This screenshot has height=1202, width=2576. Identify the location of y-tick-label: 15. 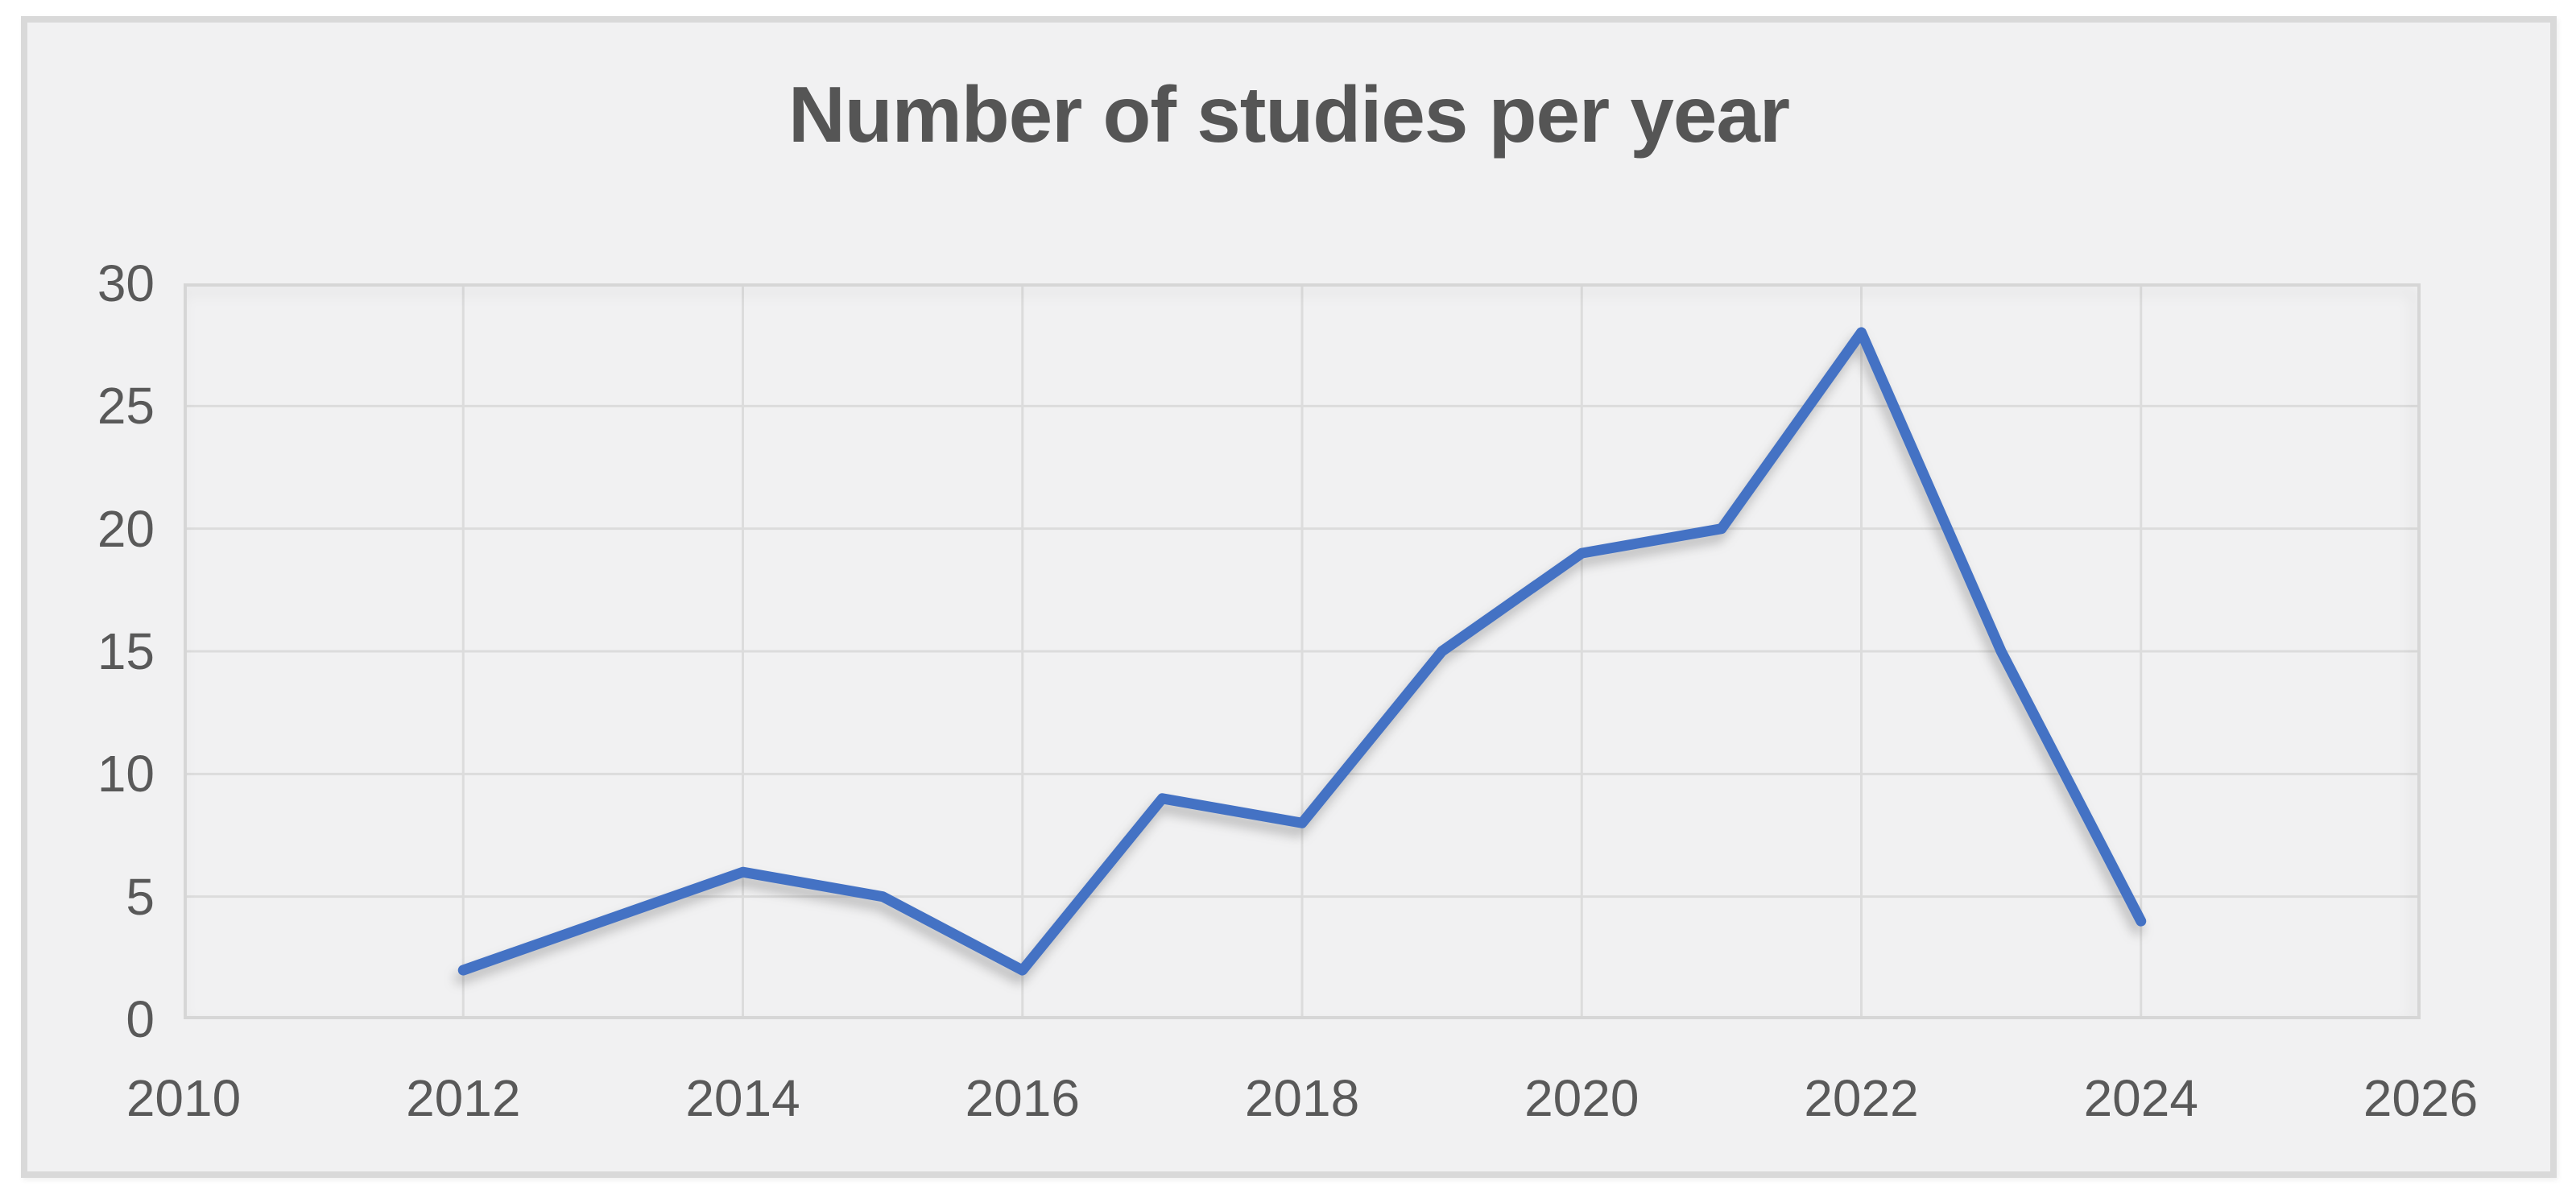
(126, 651).